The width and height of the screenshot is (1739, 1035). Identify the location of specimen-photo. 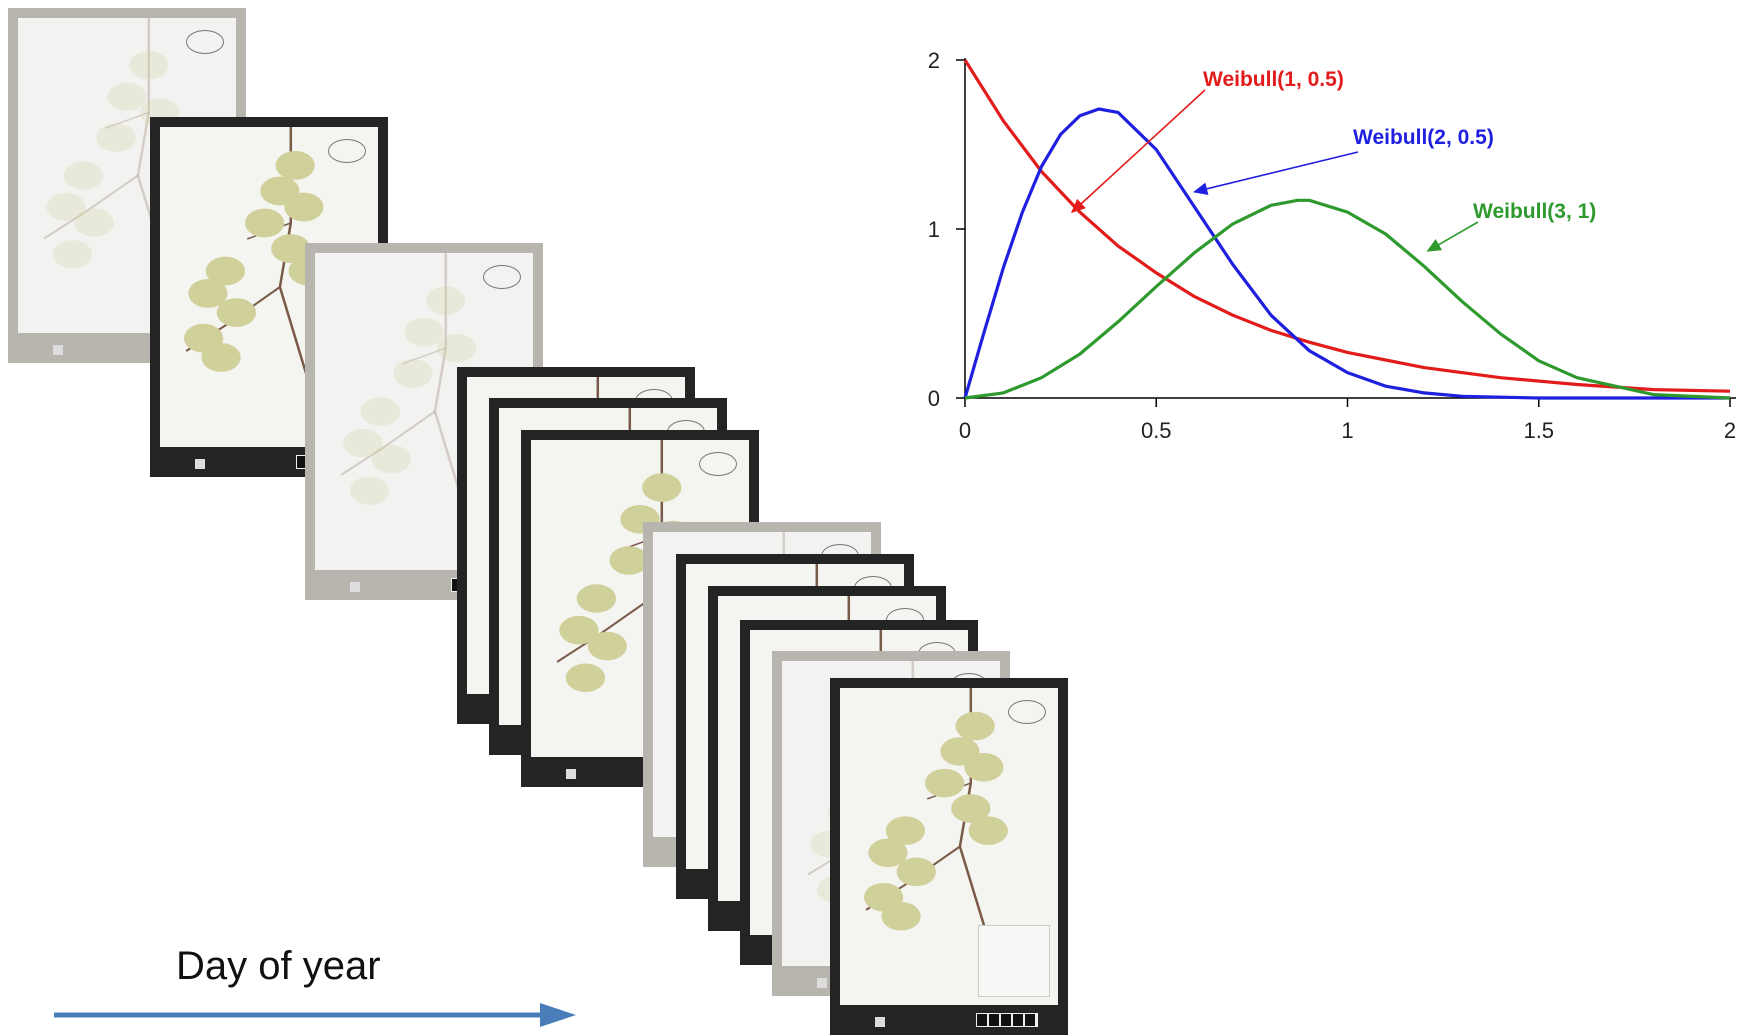
(949, 846).